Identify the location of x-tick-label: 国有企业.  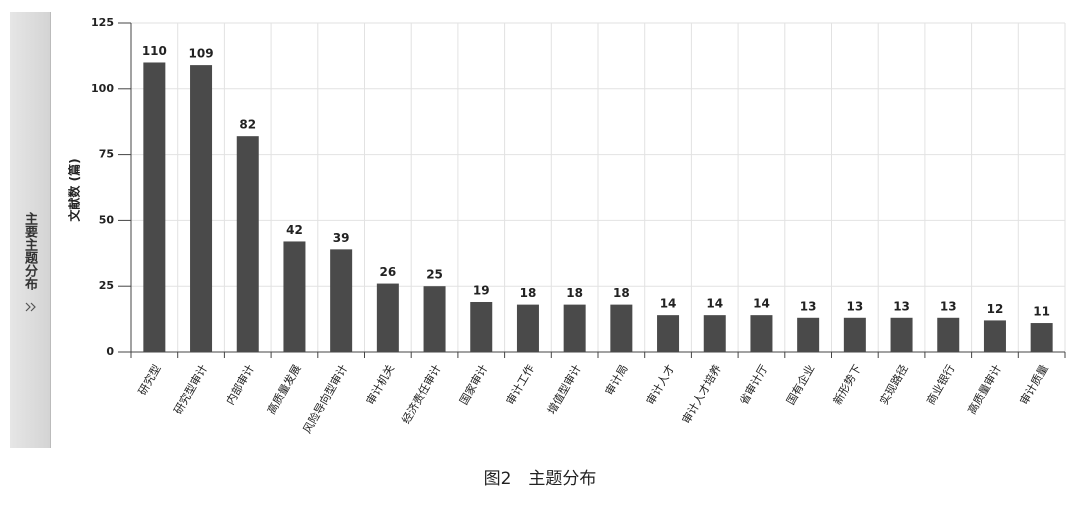
(800, 384).